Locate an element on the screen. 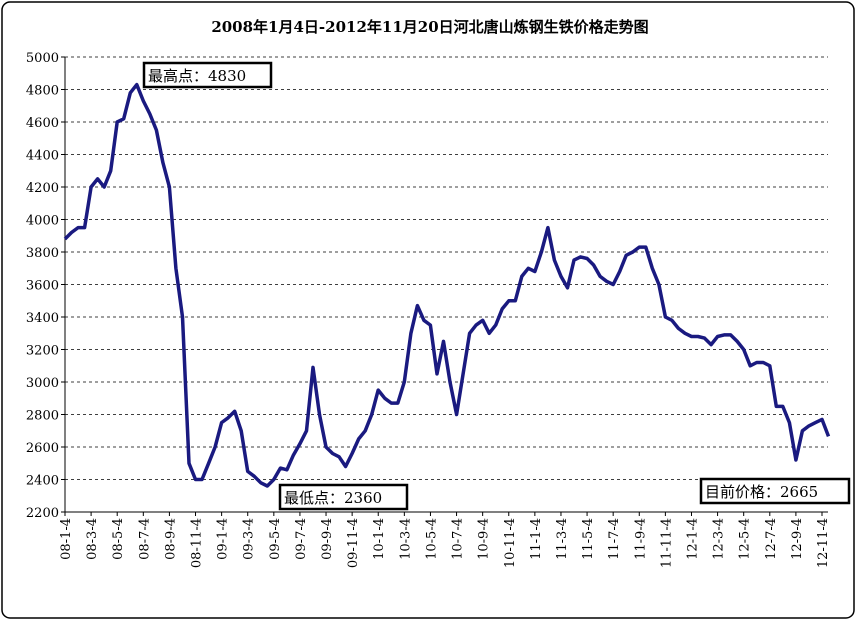  x-tick-label: 08-1-4 is located at coordinates (66, 539).